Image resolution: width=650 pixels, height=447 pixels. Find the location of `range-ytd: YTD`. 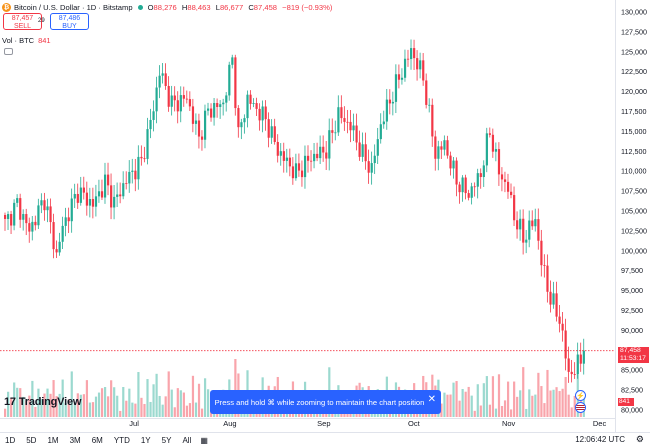

range-ytd: YTD is located at coordinates (121, 440).